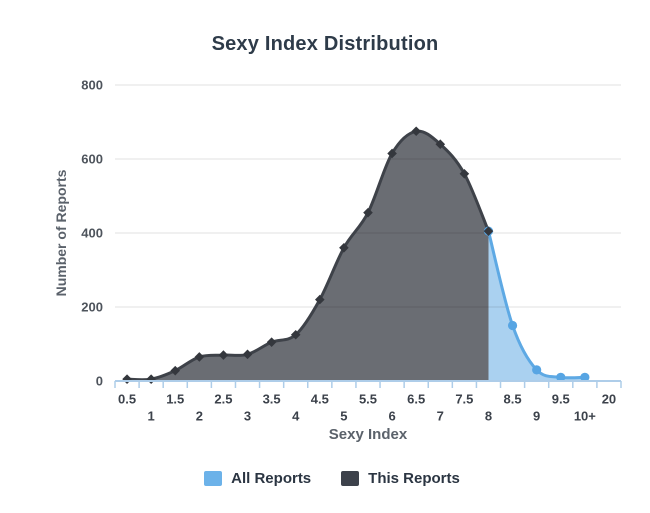 The height and width of the screenshot is (513, 650). Describe the element at coordinates (296, 416) in the screenshot. I see `x-tick-label: 4` at that location.